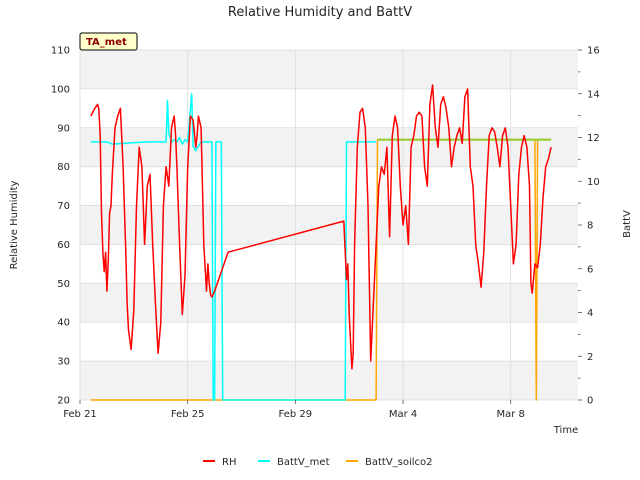 The image size is (640, 480). Describe the element at coordinates (14, 225) in the screenshot. I see `y-axis-title: Relative Humidity` at that location.